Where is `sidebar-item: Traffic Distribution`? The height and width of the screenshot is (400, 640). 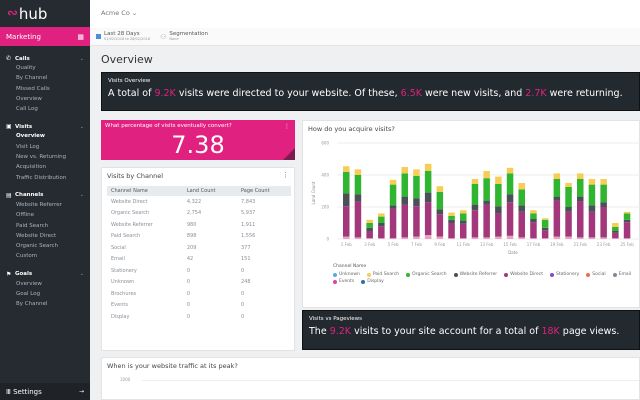
sidebar-item: Traffic Distribution is located at coordinates (41, 177).